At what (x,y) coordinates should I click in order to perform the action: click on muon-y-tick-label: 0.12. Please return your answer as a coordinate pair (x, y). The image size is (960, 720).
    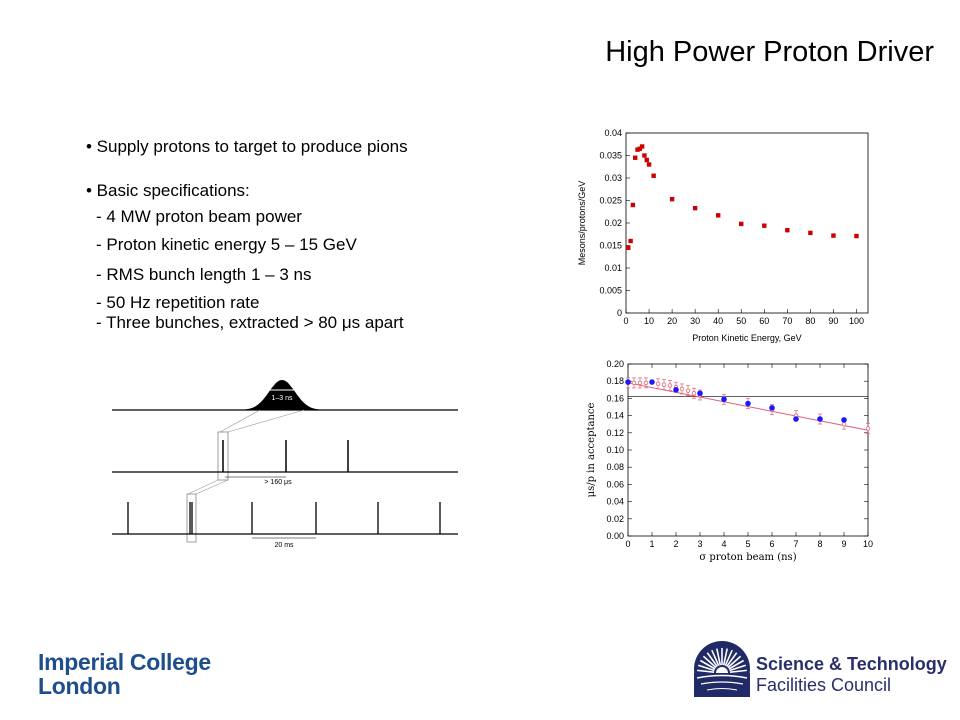
    Looking at the image, I should click on (615, 433).